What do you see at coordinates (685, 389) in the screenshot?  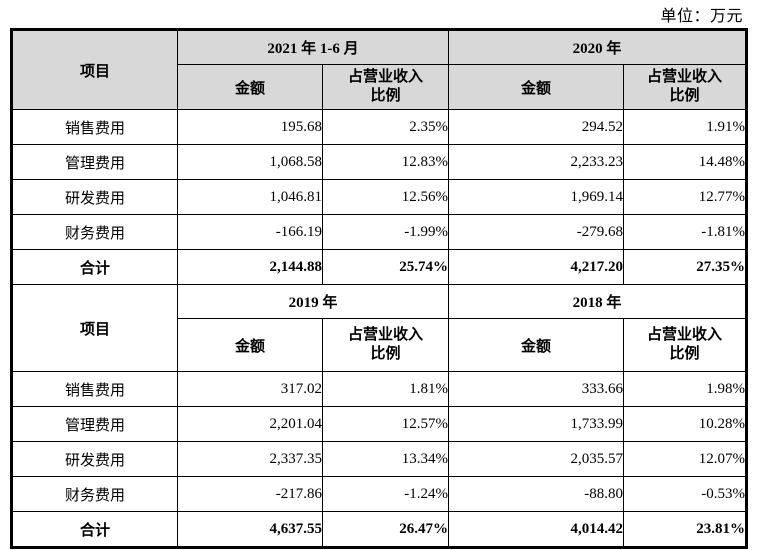 I see `ratio-cell: 1.98%` at bounding box center [685, 389].